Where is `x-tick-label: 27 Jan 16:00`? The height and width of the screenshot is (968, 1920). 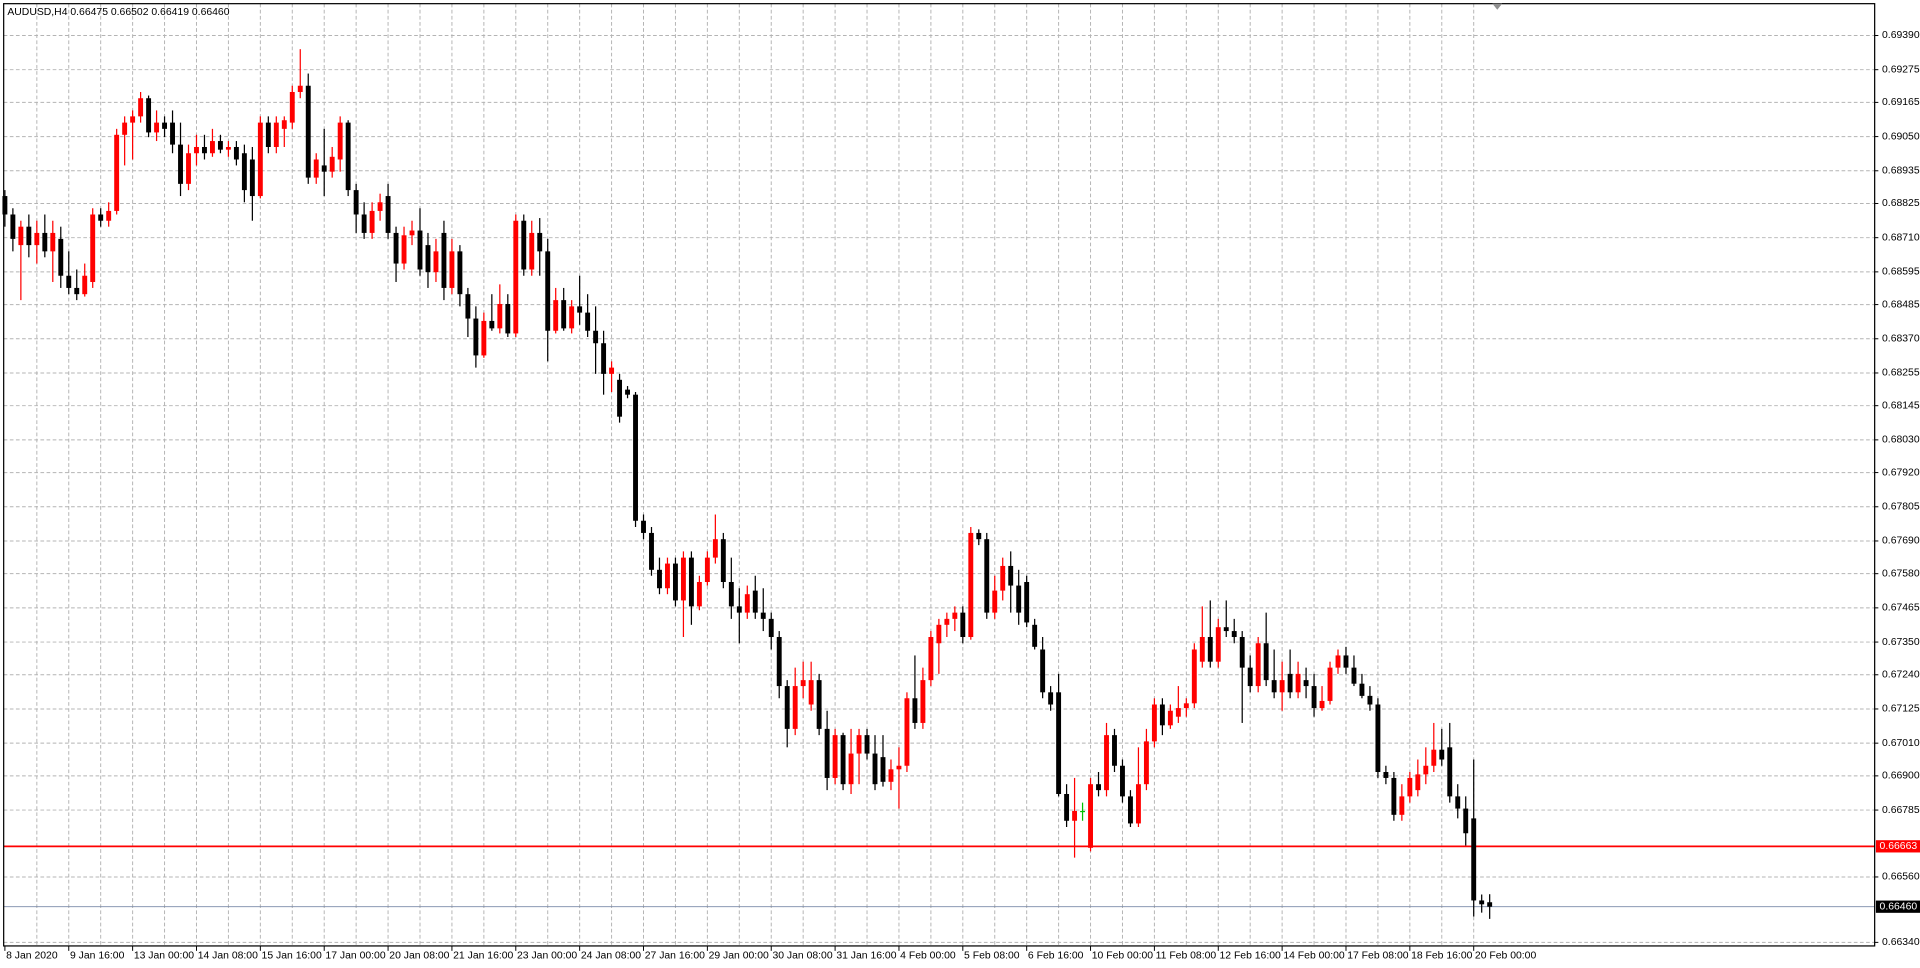
x-tick-label: 27 Jan 16:00 is located at coordinates (675, 955).